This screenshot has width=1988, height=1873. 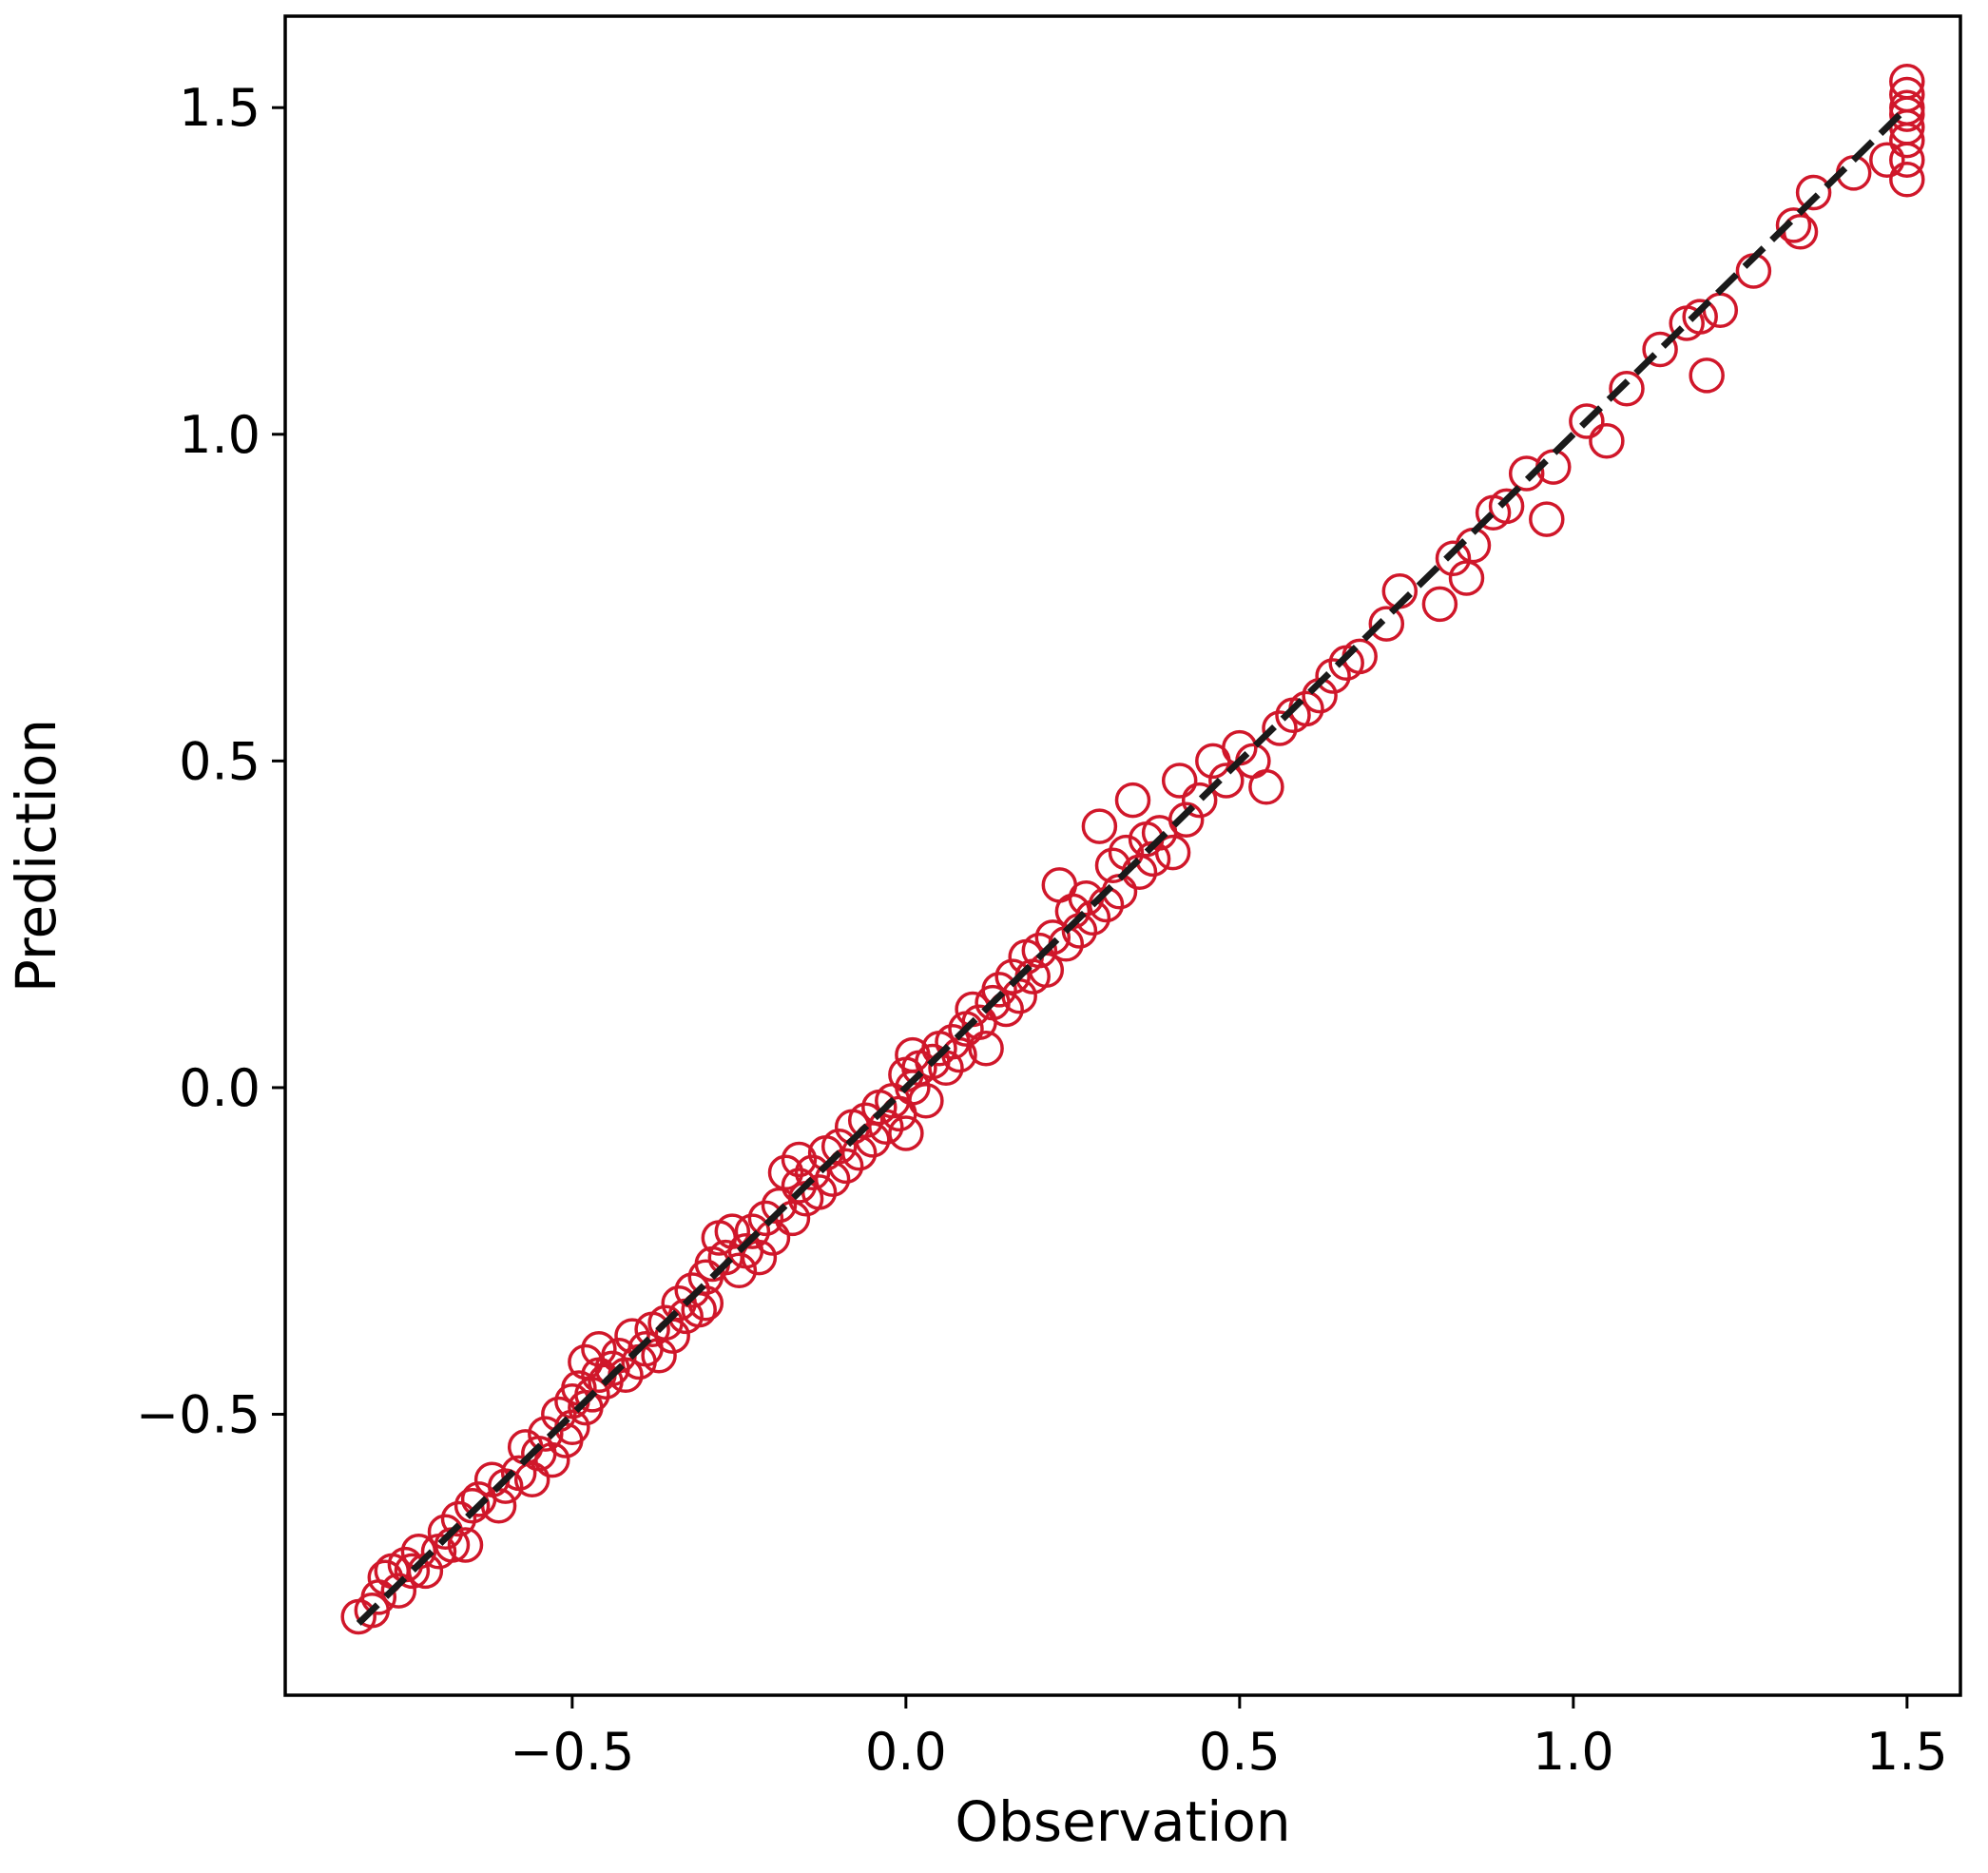 I want to click on x-tick-label: 1.0, so click(x=1573, y=1752).